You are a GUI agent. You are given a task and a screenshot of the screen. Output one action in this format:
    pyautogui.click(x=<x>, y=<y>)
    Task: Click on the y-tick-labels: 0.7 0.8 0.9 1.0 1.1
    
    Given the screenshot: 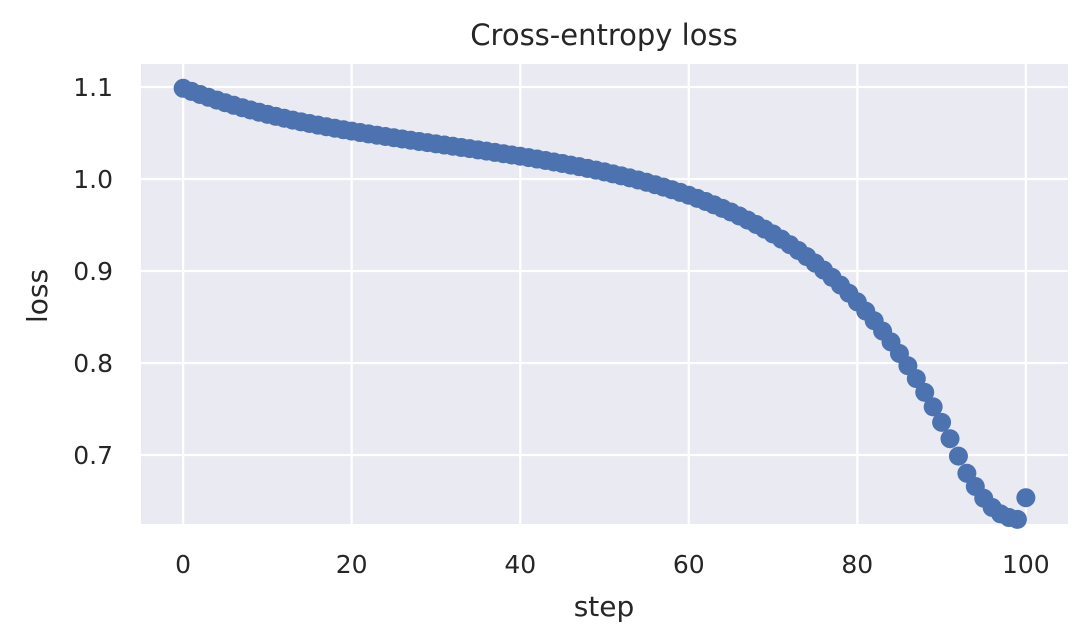 What is the action you would take?
    pyautogui.click(x=93, y=271)
    